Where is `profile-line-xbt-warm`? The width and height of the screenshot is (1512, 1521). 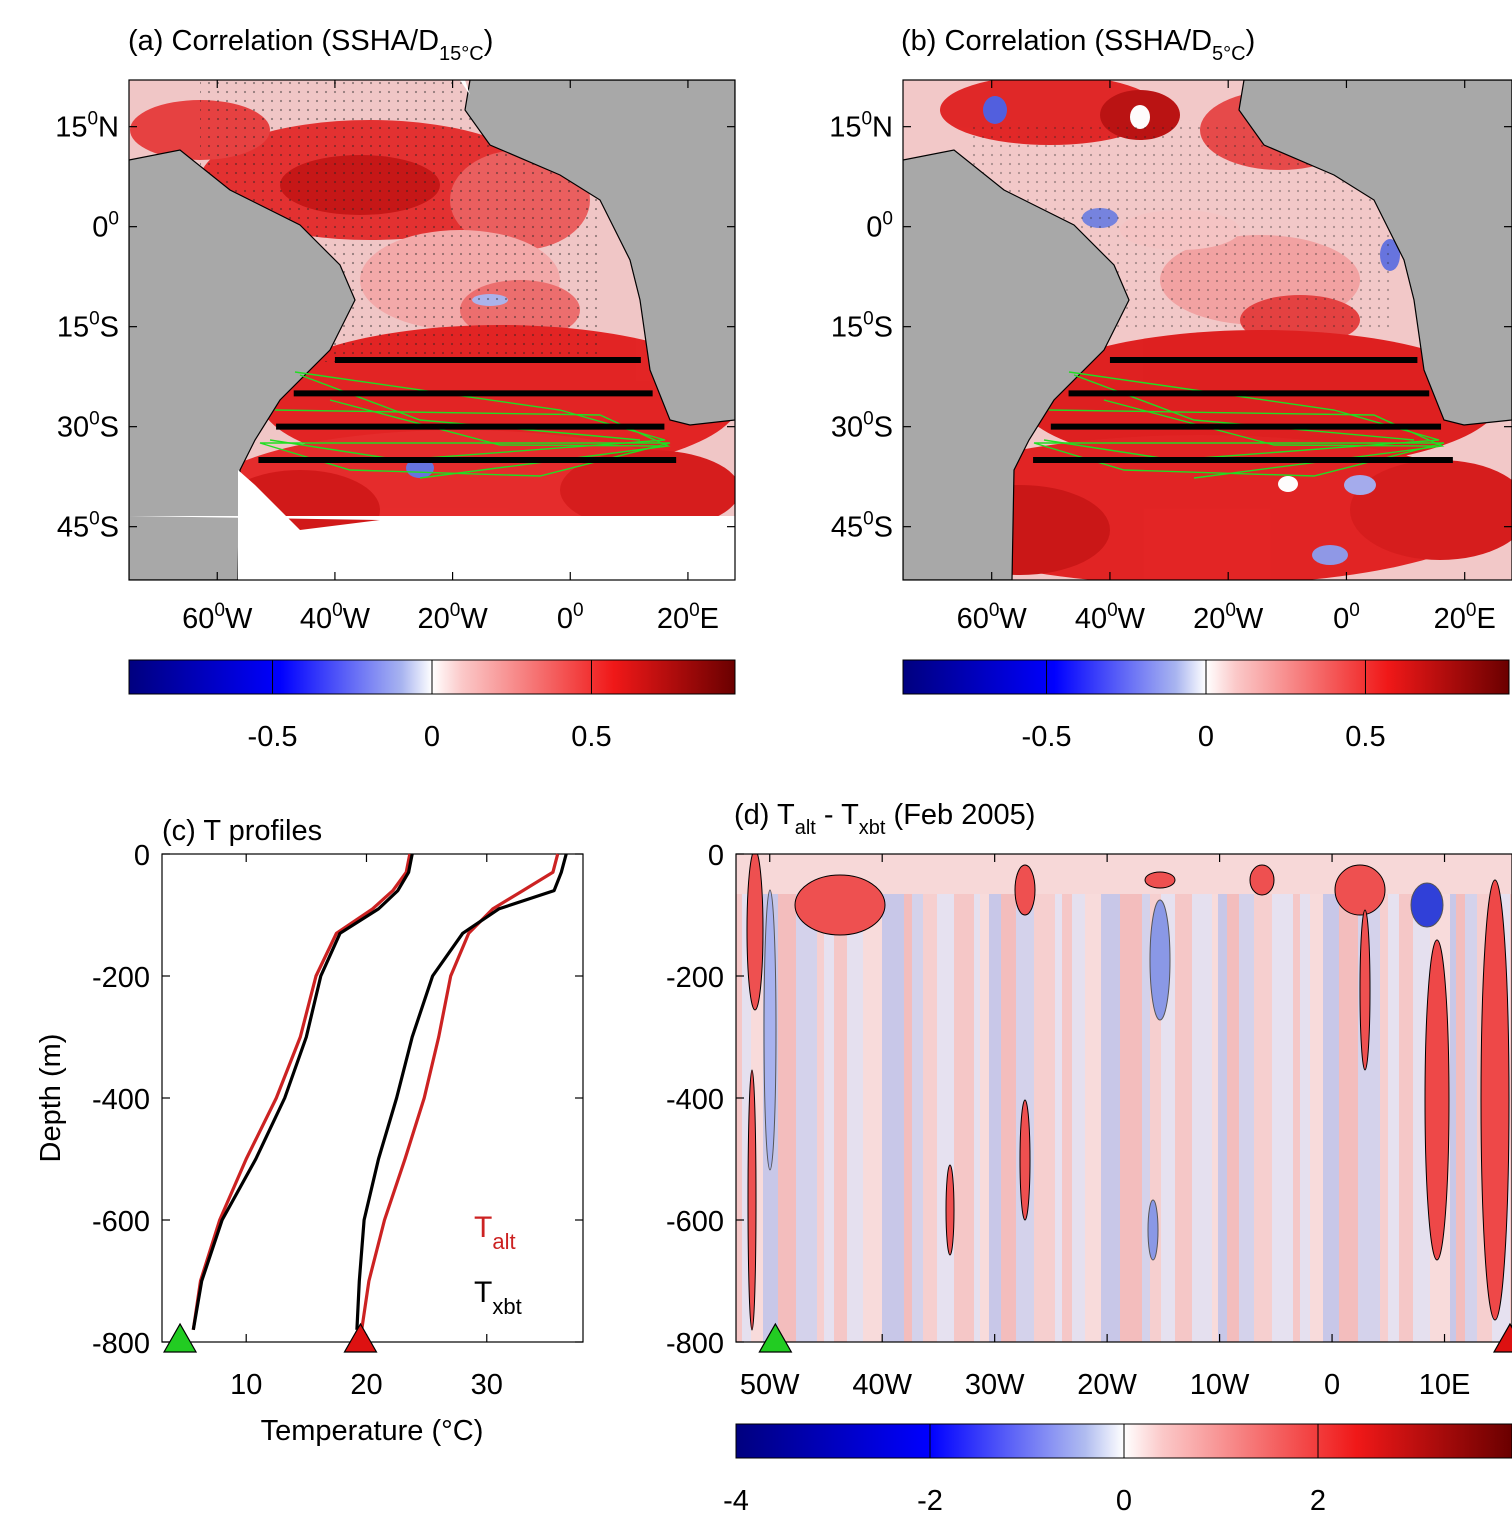
profile-line-xbt-warm is located at coordinates (461, 1091).